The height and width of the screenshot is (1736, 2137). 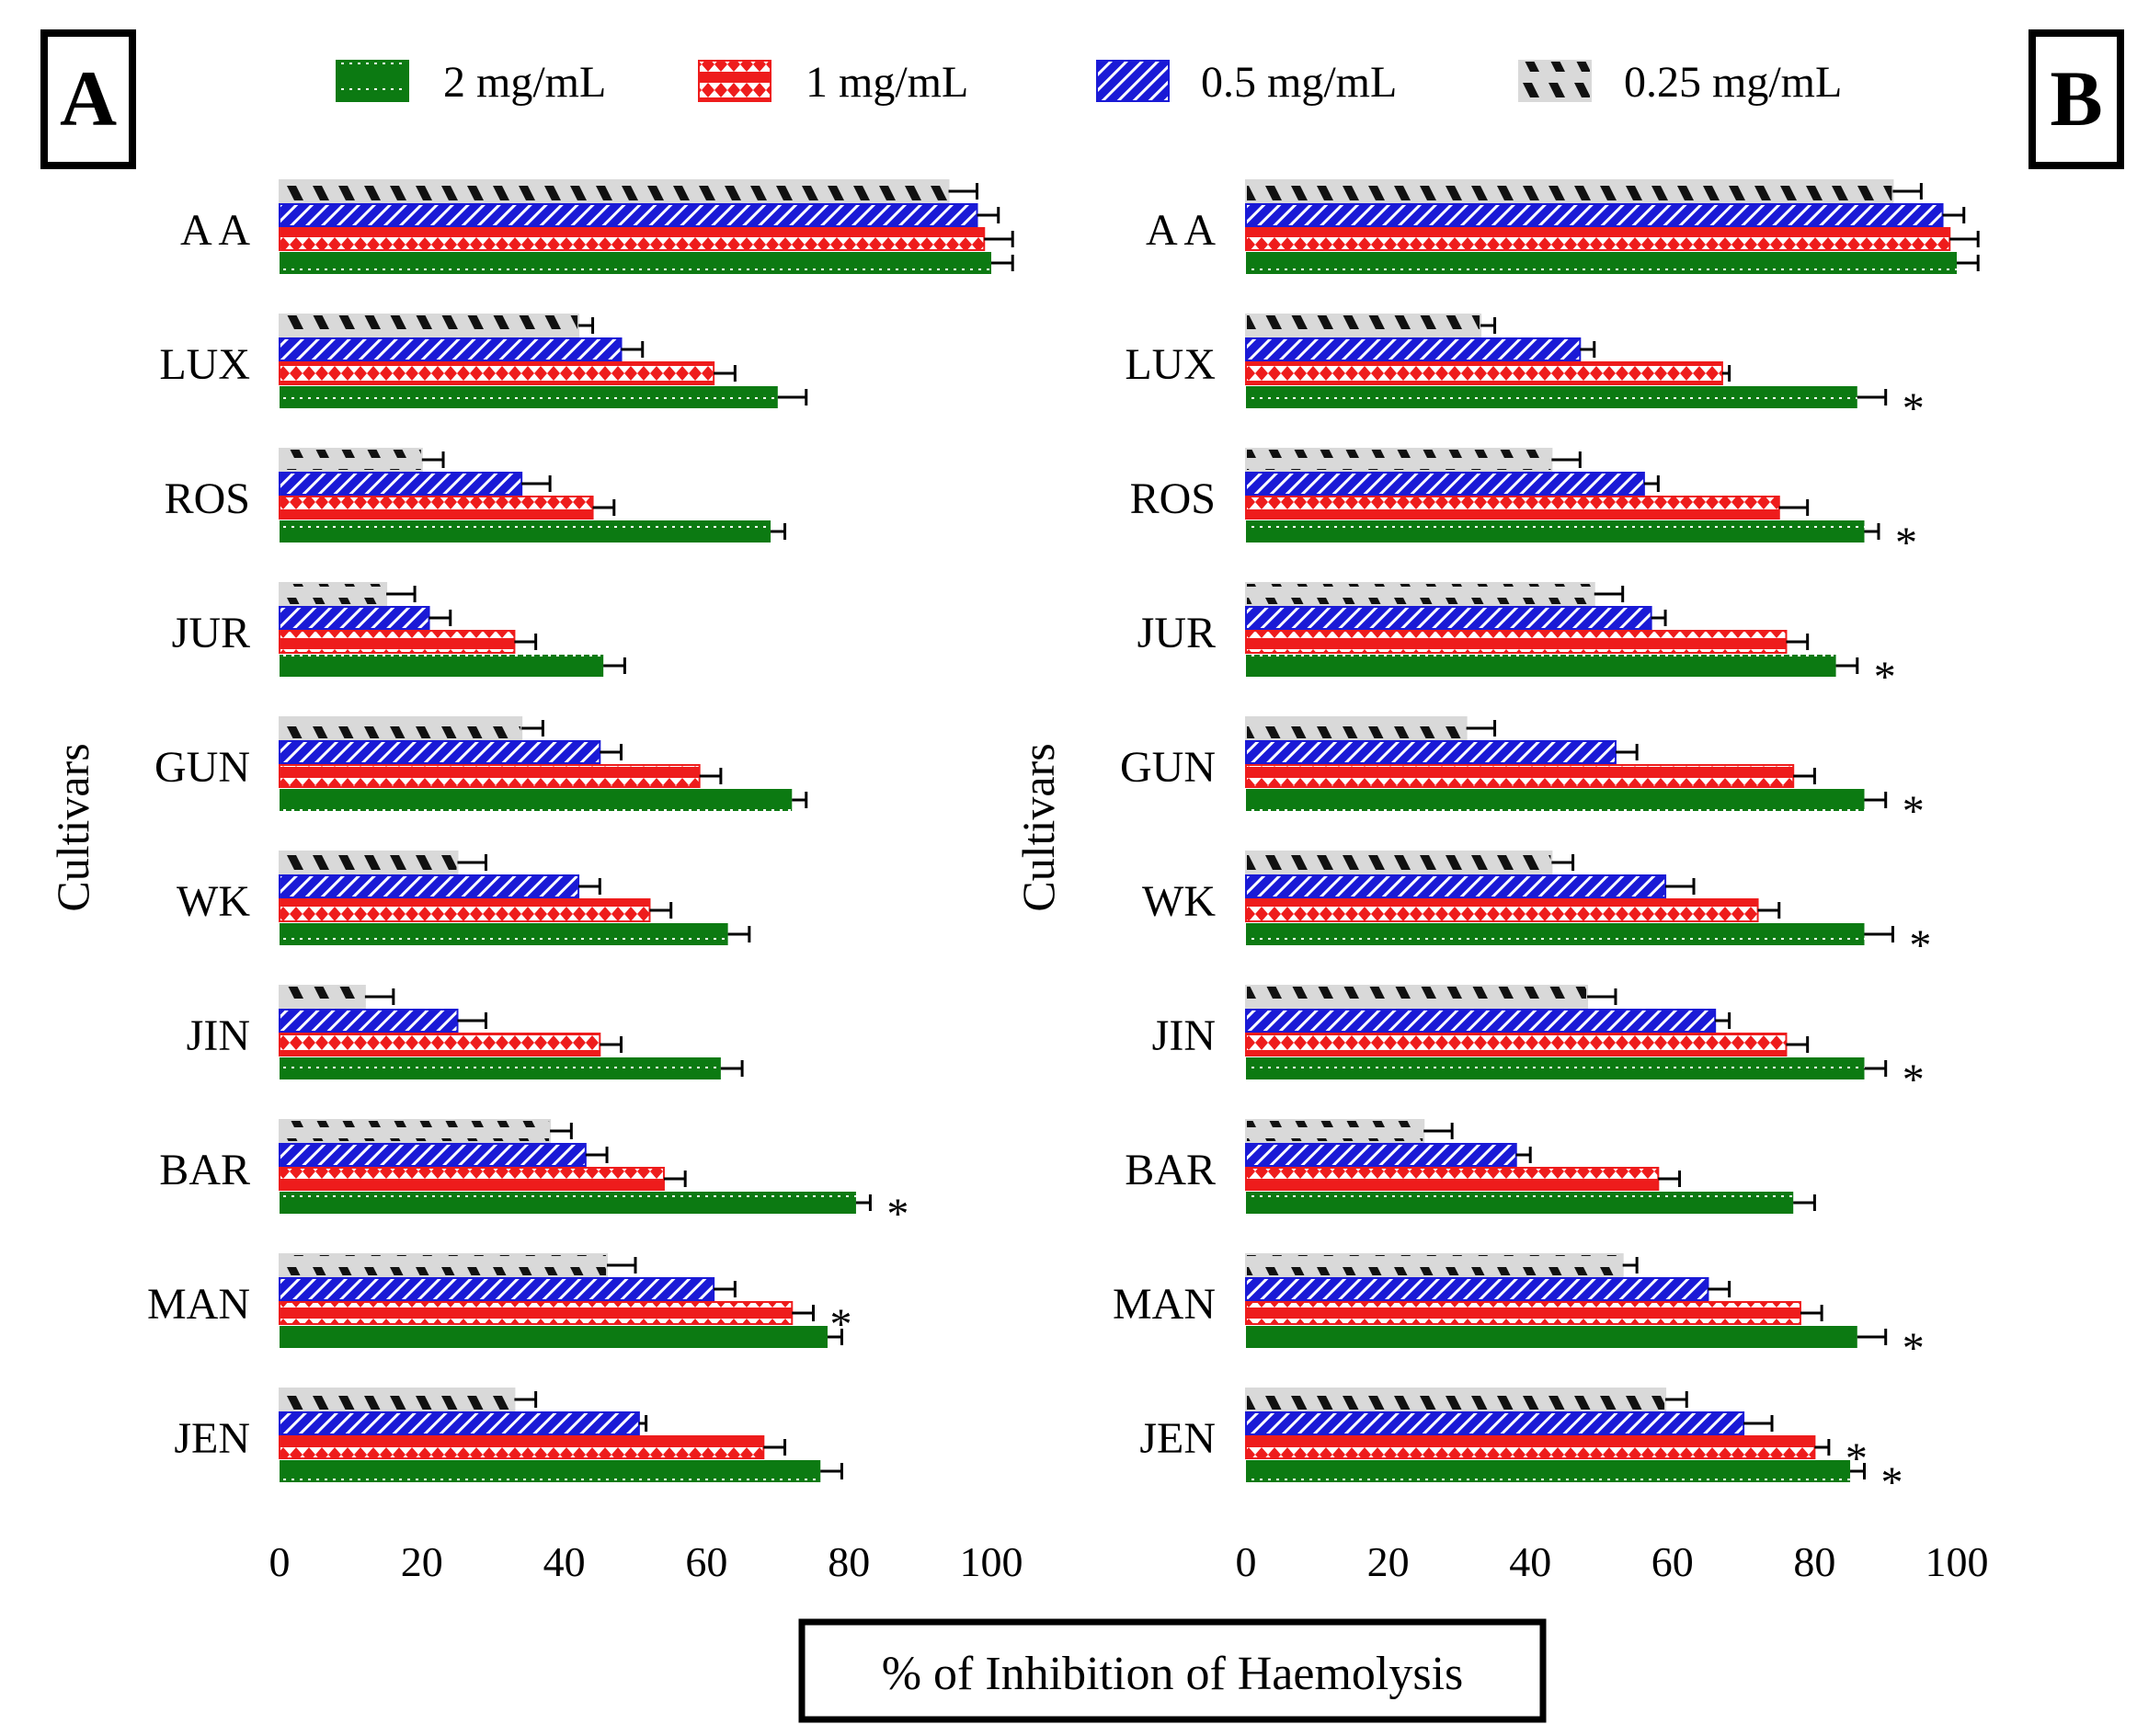 I want to click on panel-label-b-text: B, so click(x=2076, y=98).